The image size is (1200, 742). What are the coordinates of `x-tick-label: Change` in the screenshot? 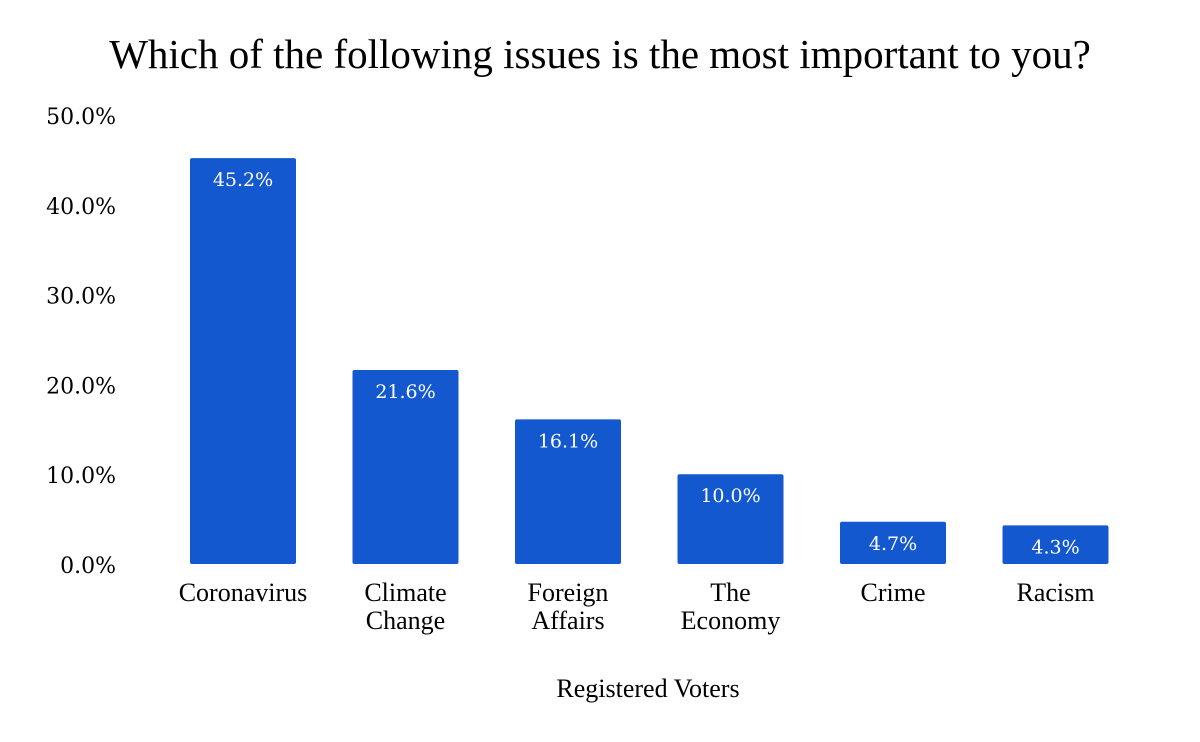 It's located at (405, 620).